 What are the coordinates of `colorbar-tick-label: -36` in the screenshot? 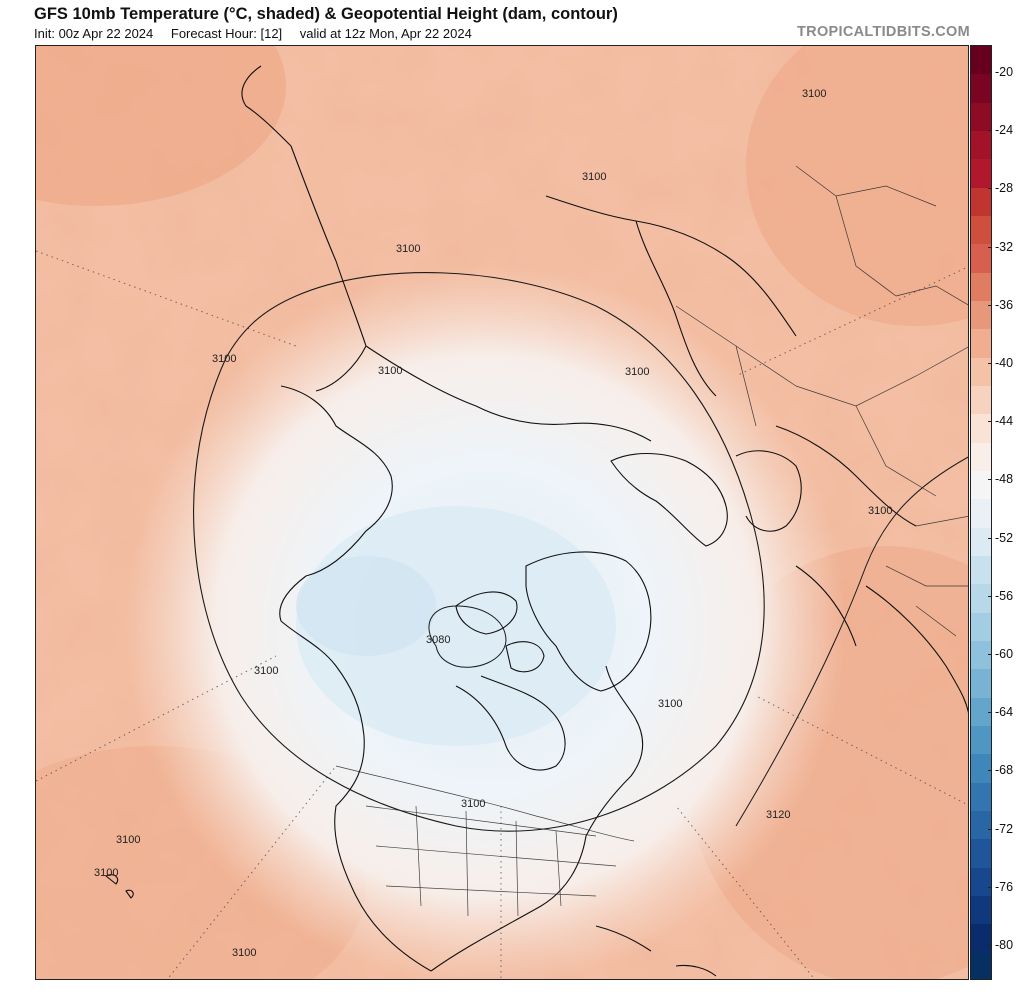 It's located at (1005, 305).